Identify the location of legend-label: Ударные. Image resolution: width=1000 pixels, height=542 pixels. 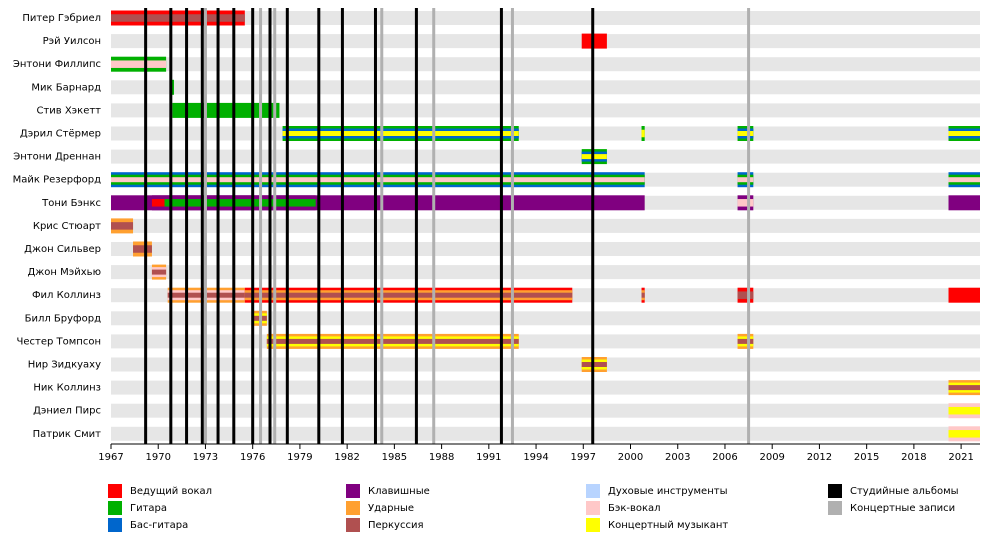
(391, 508).